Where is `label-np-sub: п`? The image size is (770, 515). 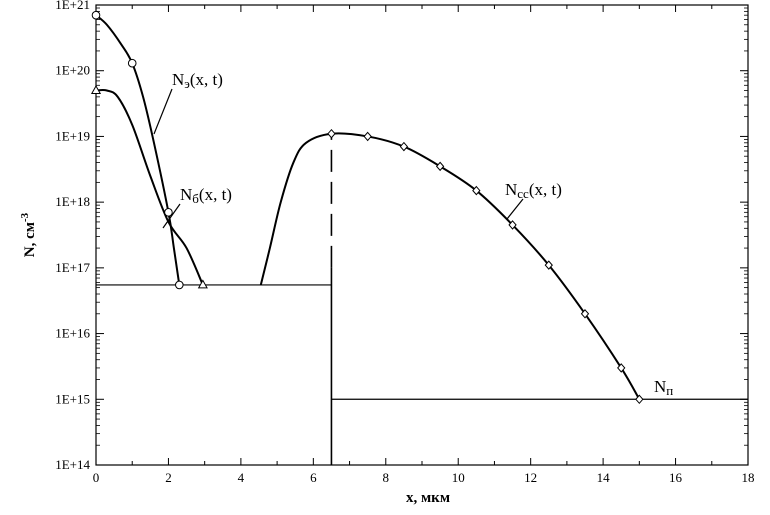 label-np-sub: п is located at coordinates (669, 390).